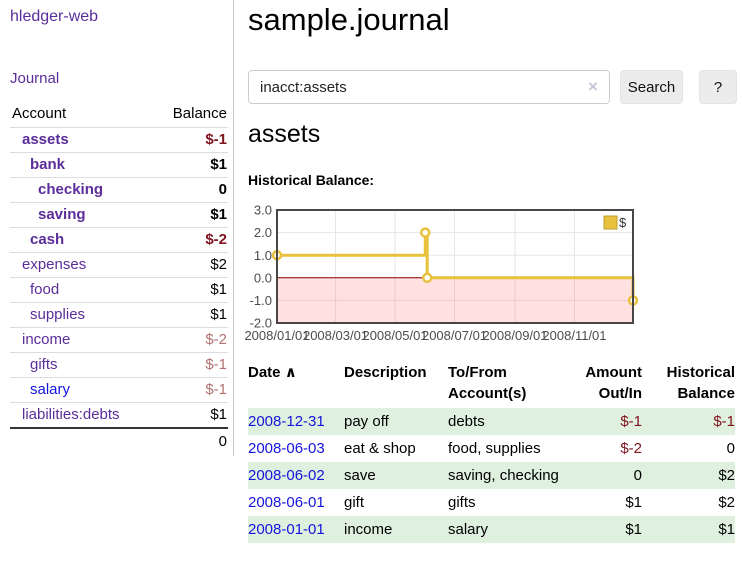 The width and height of the screenshot is (742, 582). I want to click on sidebar-account-link-food: food, so click(45, 289).